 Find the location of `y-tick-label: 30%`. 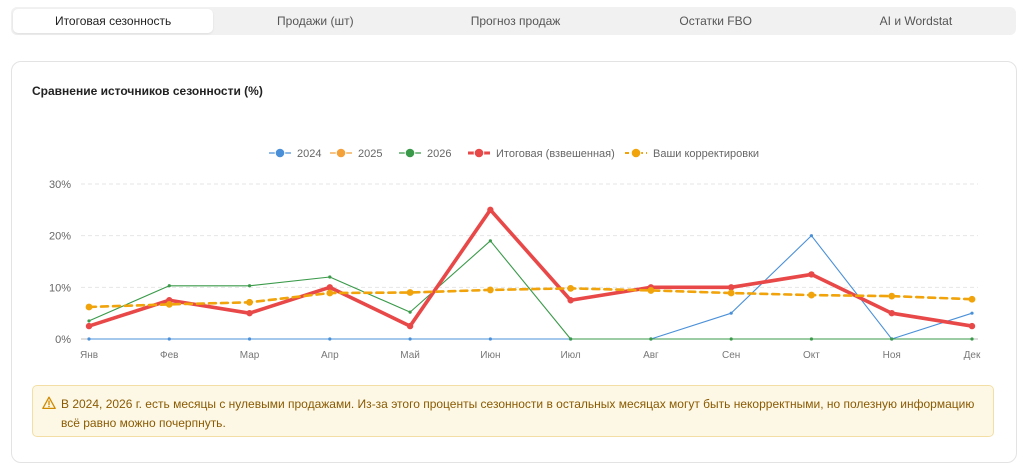

y-tick-label: 30% is located at coordinates (60, 185).